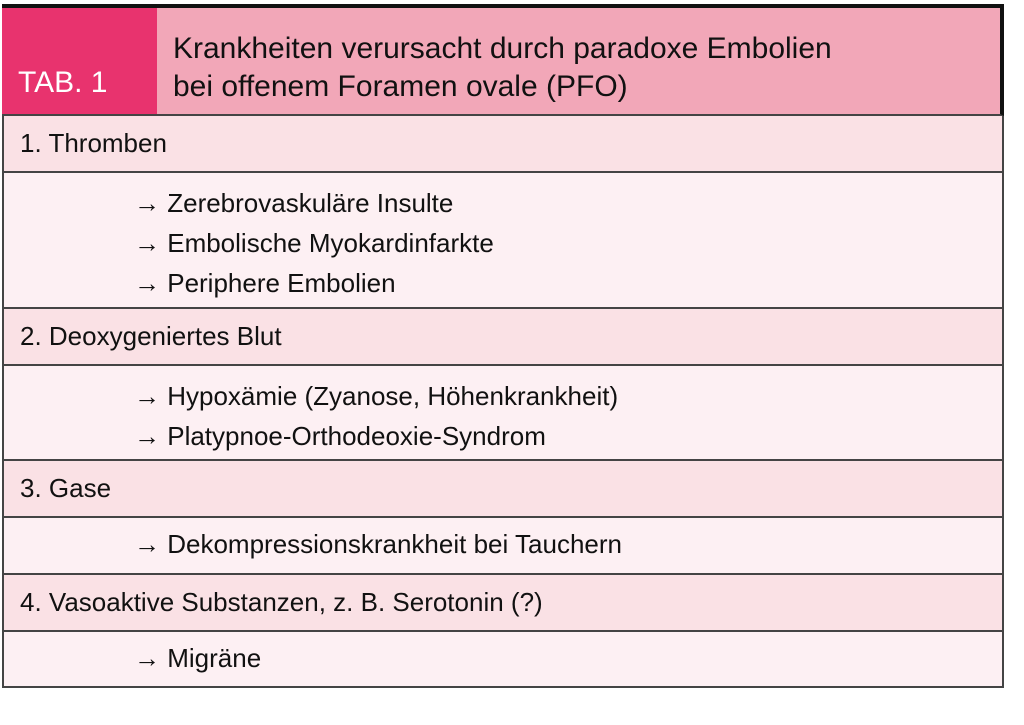  Describe the element at coordinates (503, 337) in the screenshot. I see `section-heading: 2. Deoxygeniertes Blut` at that location.